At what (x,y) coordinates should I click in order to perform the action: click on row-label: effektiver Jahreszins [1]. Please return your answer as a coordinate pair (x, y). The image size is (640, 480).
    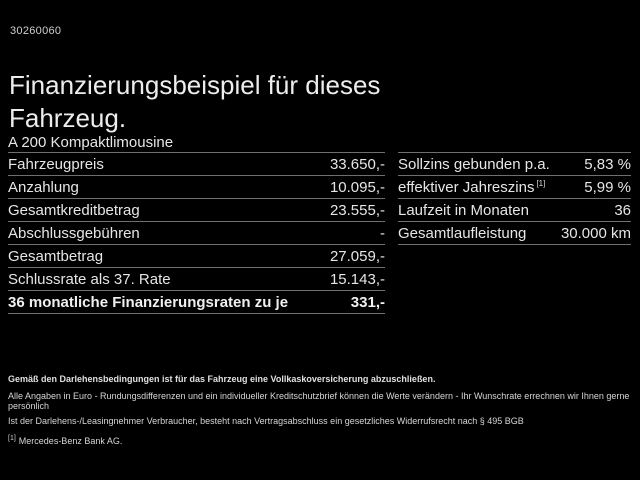
    Looking at the image, I should click on (471, 187).